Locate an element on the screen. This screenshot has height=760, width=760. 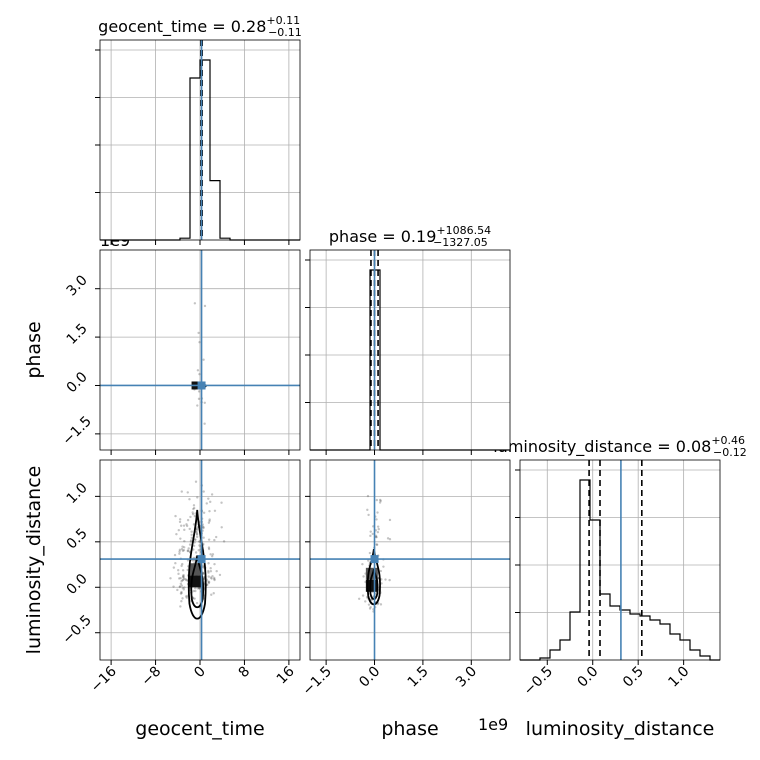
panel-geocent-time-vs-luminosity-distance-contour is located at coordinates (197, 564).